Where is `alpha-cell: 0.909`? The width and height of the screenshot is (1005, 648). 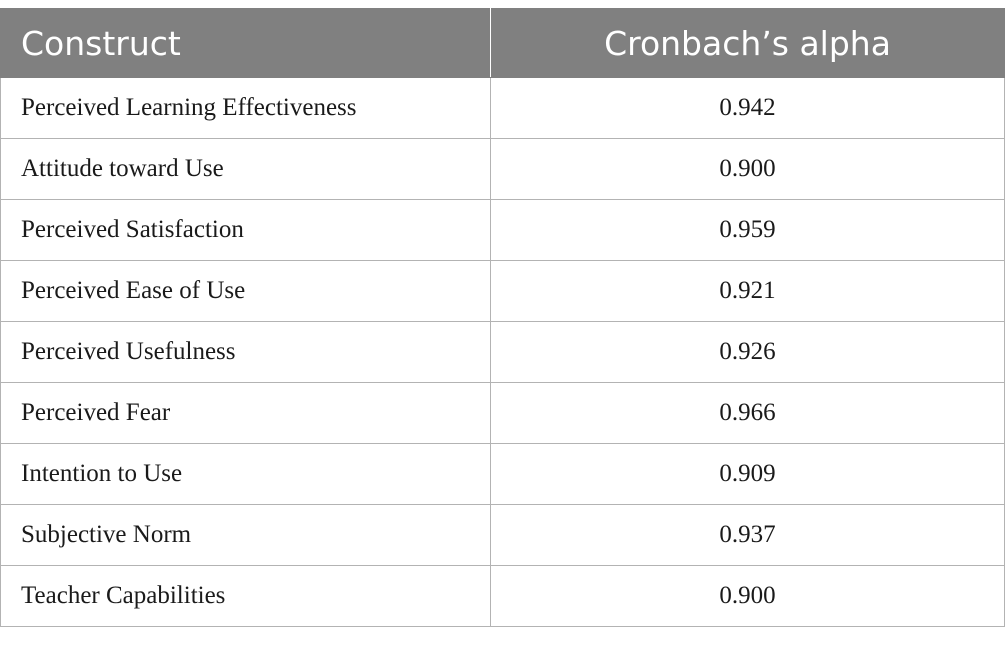
alpha-cell: 0.909 is located at coordinates (747, 474).